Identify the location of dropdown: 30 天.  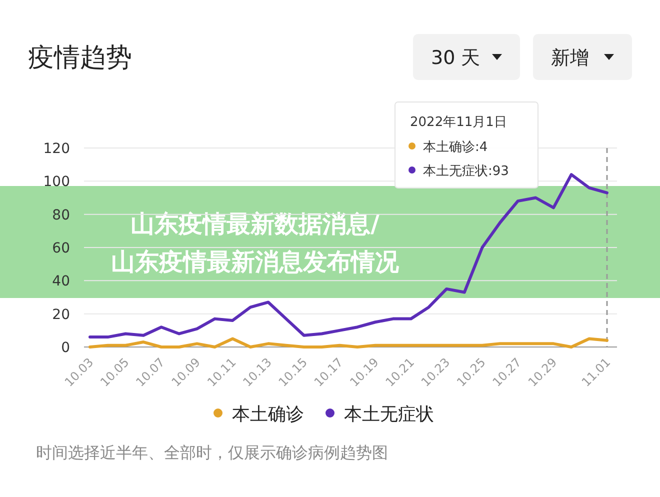
(466, 57).